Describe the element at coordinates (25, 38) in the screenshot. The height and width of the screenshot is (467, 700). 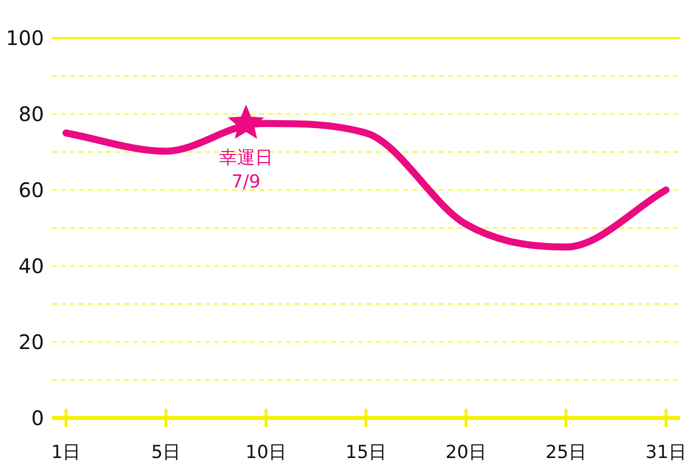
I see `y-tick-label: 100` at that location.